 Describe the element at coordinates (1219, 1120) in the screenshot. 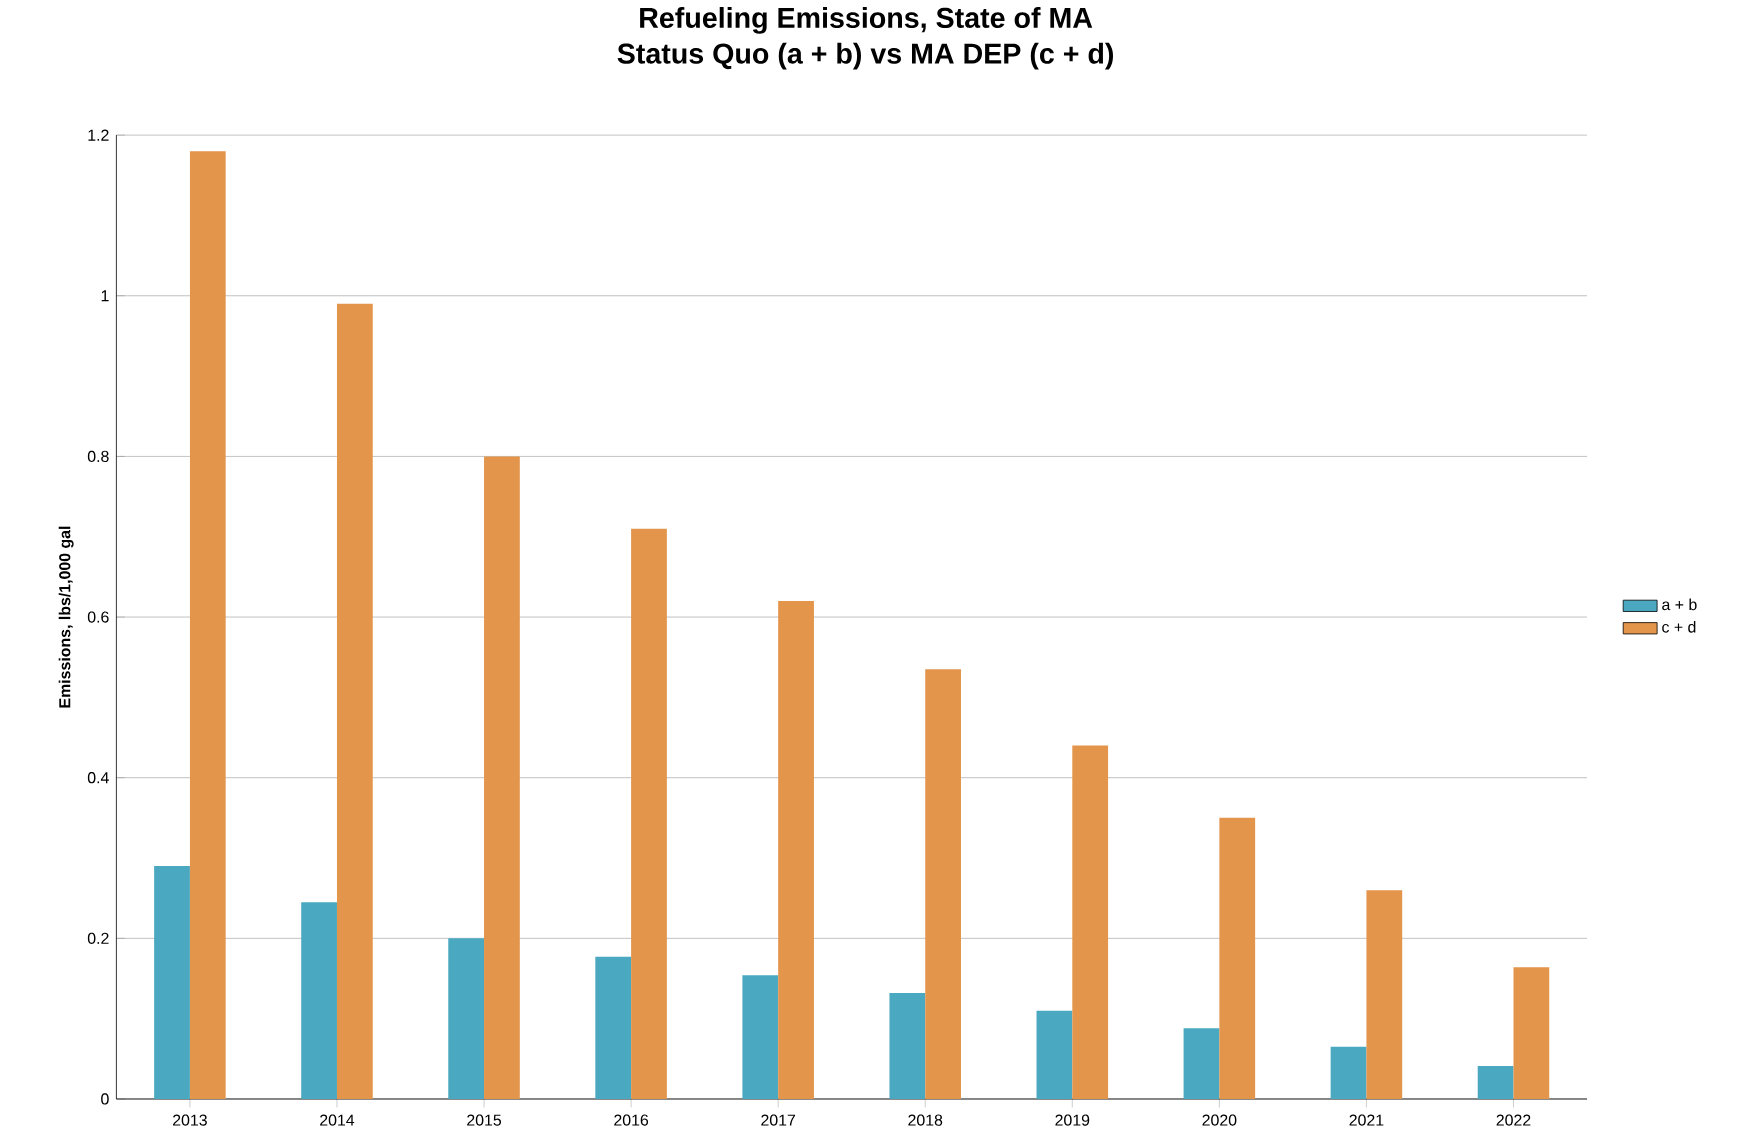

I see `x-tick-label: 2020` at that location.